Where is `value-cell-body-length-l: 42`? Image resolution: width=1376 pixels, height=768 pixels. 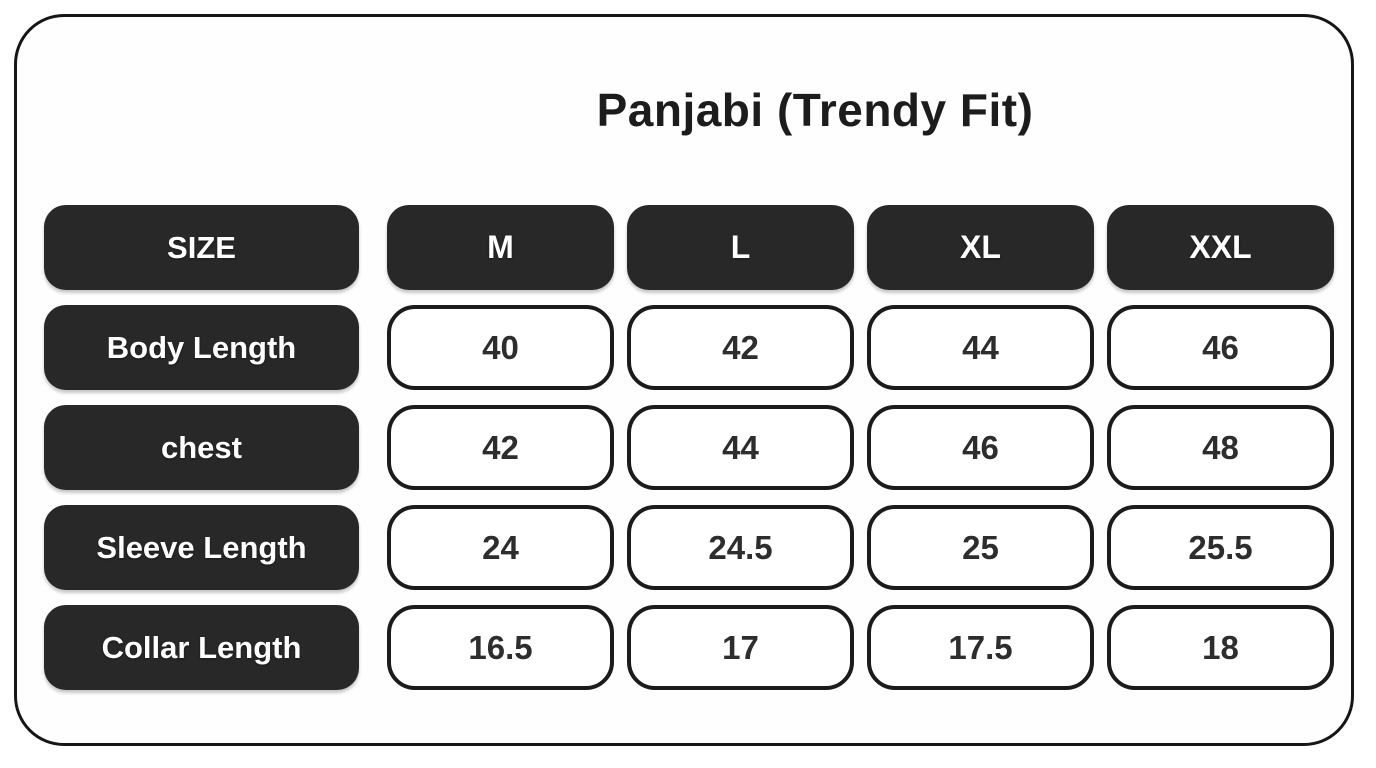
value-cell-body-length-l: 42 is located at coordinates (740, 347).